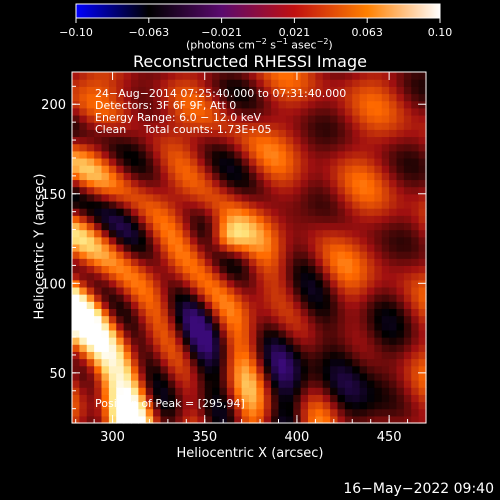 This screenshot has height=500, width=500. I want to click on colorbar-strip, so click(258, 11).